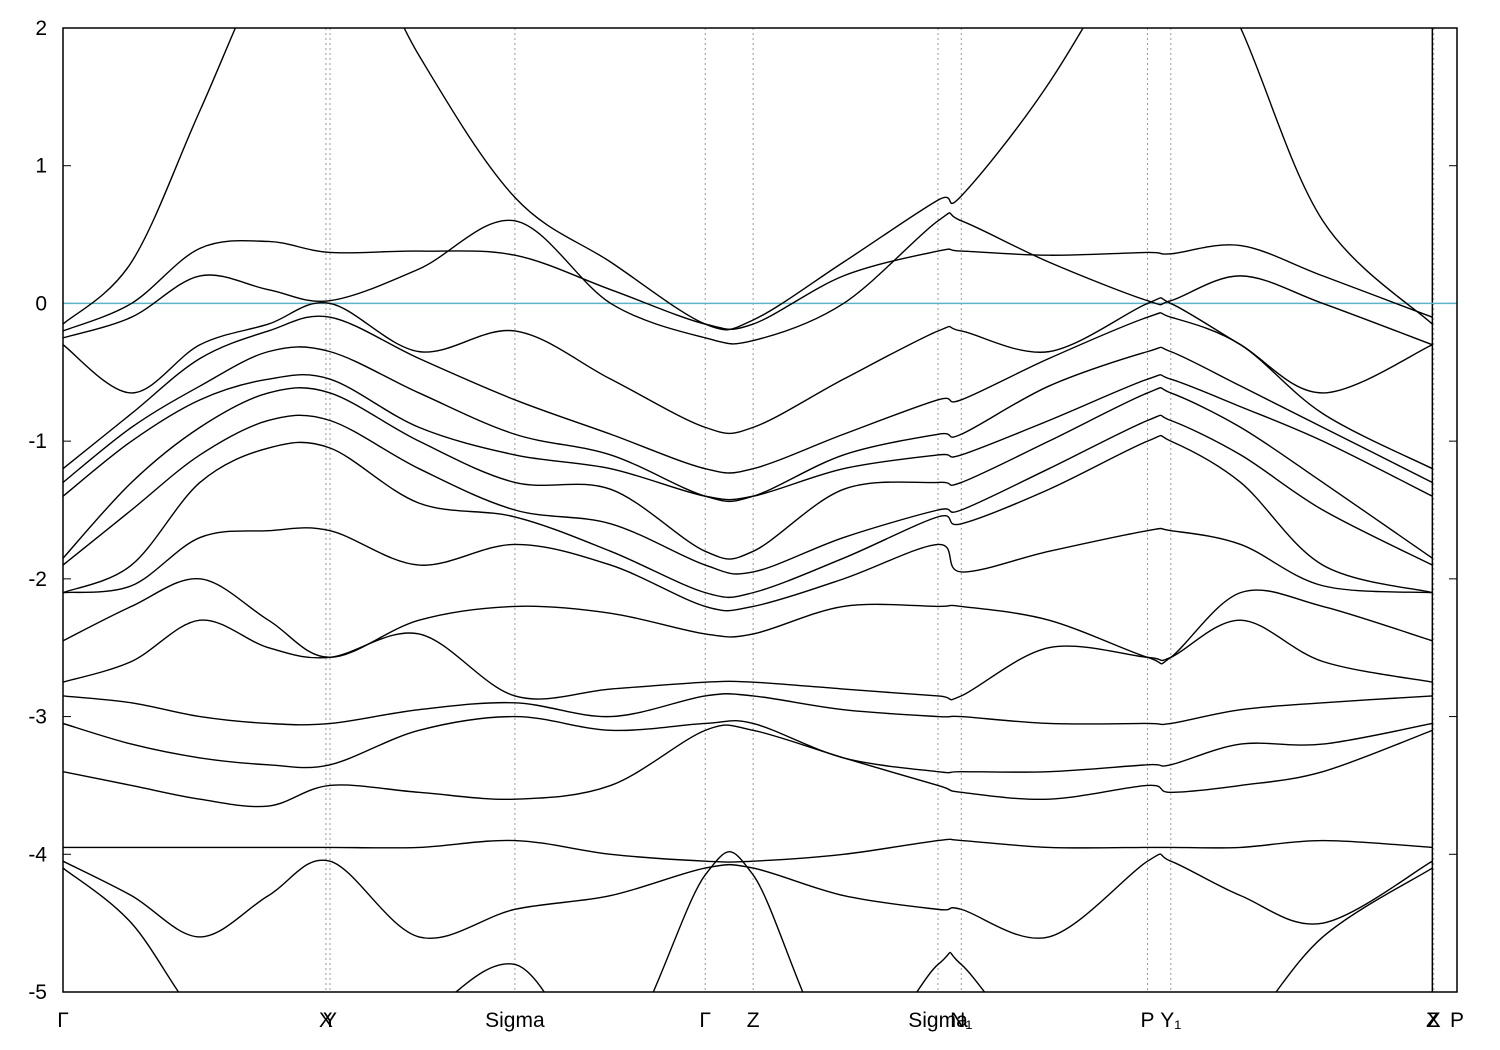  What do you see at coordinates (41, 28) in the screenshot?
I see `y-tick-label: 2` at bounding box center [41, 28].